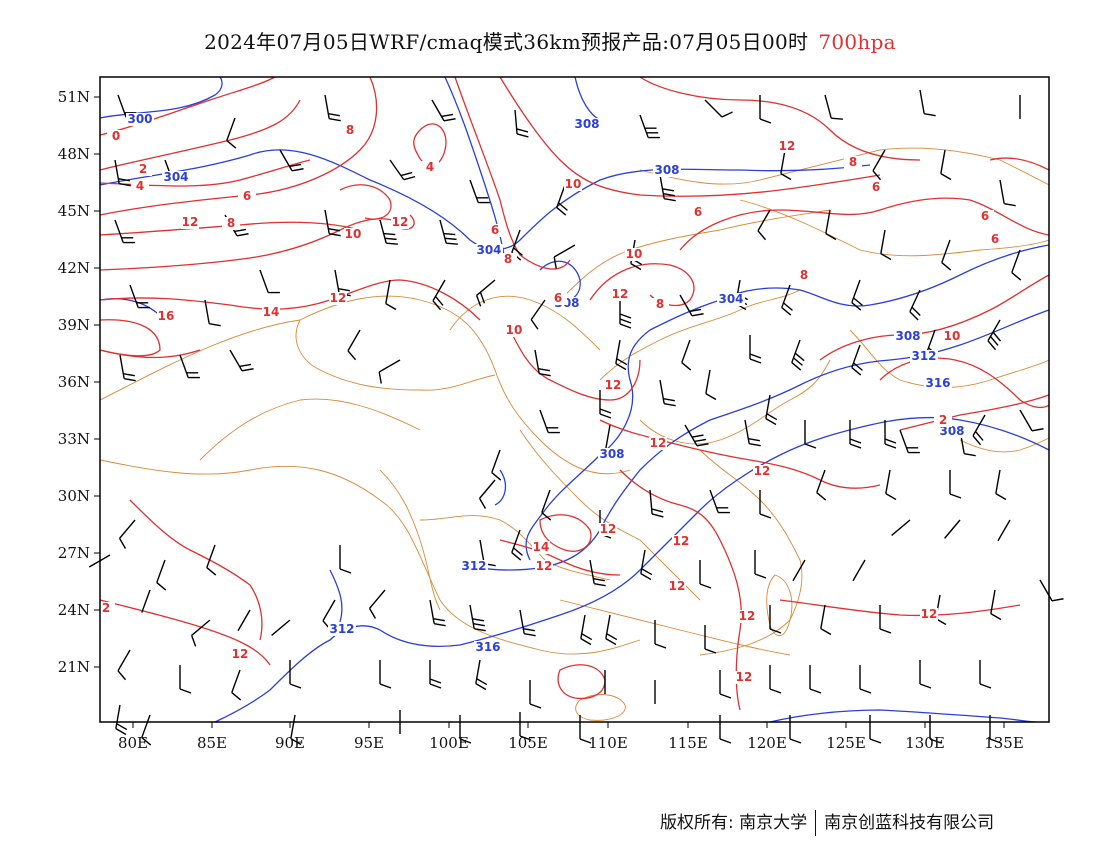 Image resolution: width=1100 pixels, height=850 pixels. Describe the element at coordinates (74, 382) in the screenshot. I see `lat-tick-label: 36N` at that location.